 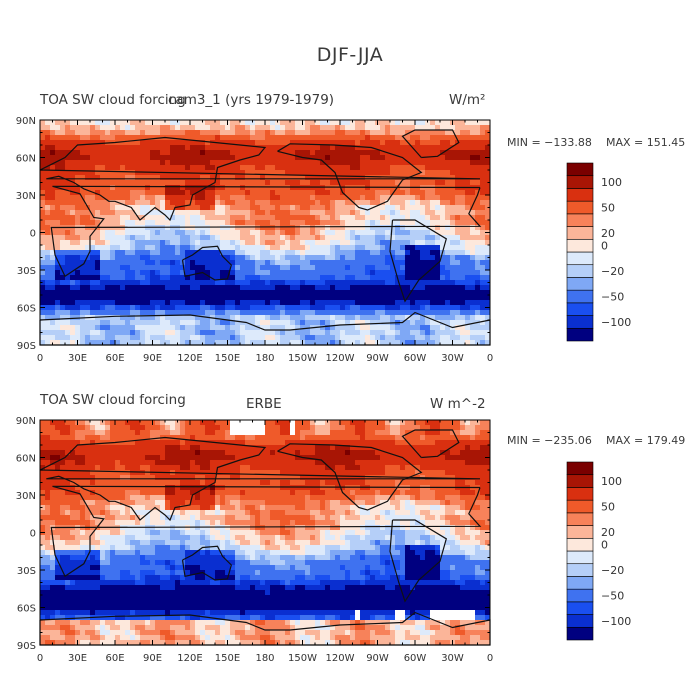 What do you see at coordinates (350, 55) in the screenshot?
I see `figure-title: DJF-JJA` at bounding box center [350, 55].